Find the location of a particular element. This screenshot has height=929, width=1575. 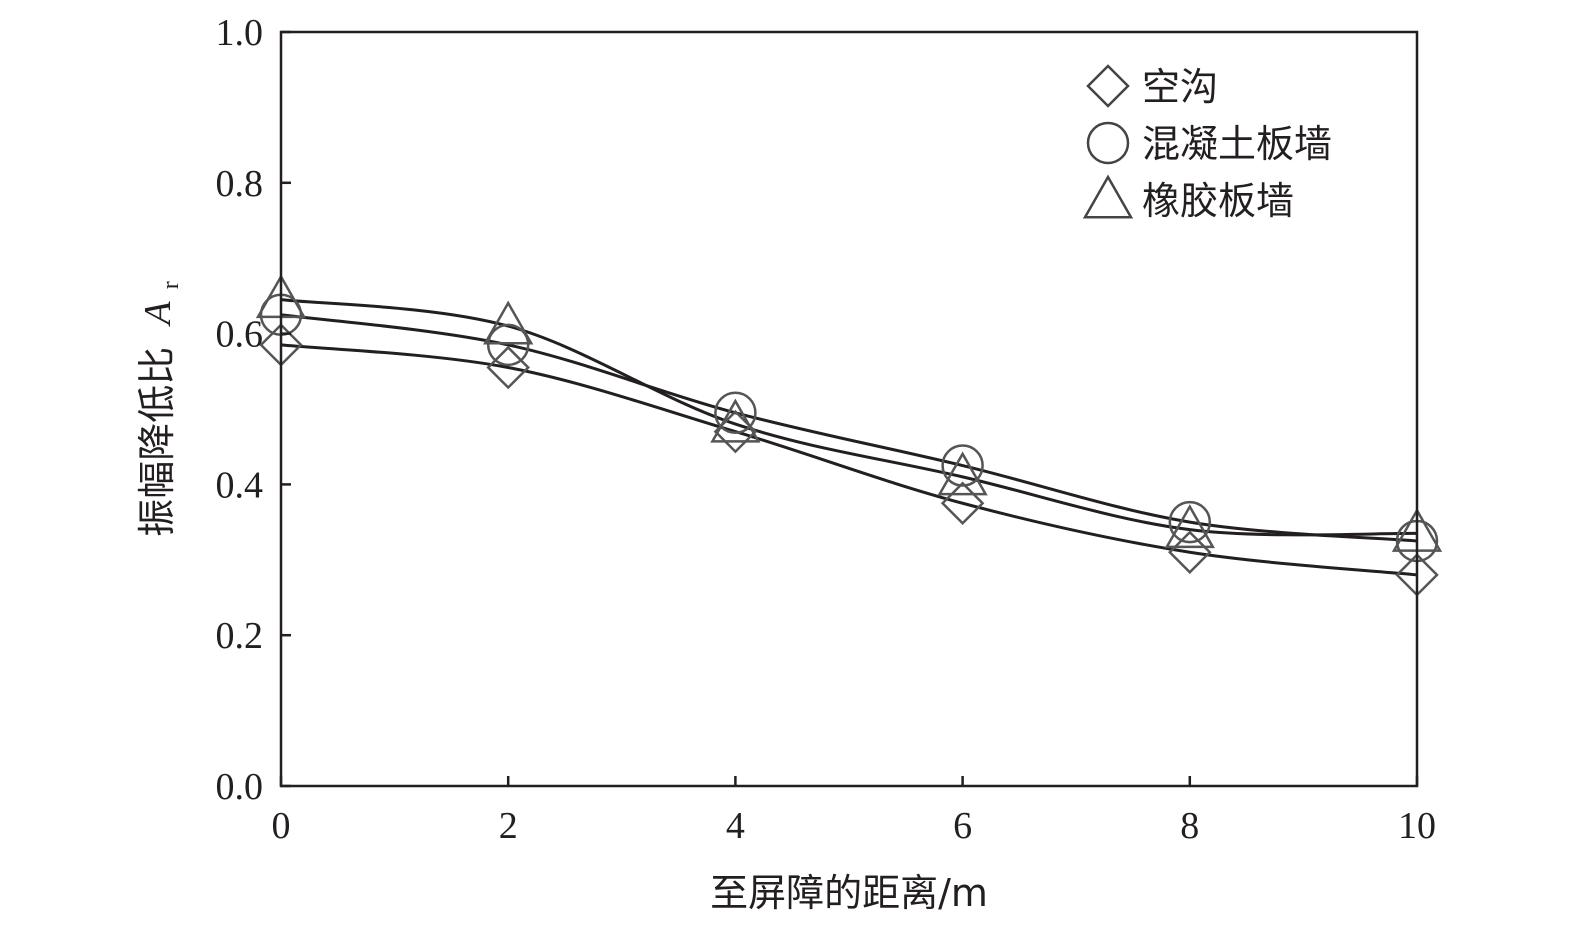

y-axis-label-subscript: r is located at coordinates (171, 285).